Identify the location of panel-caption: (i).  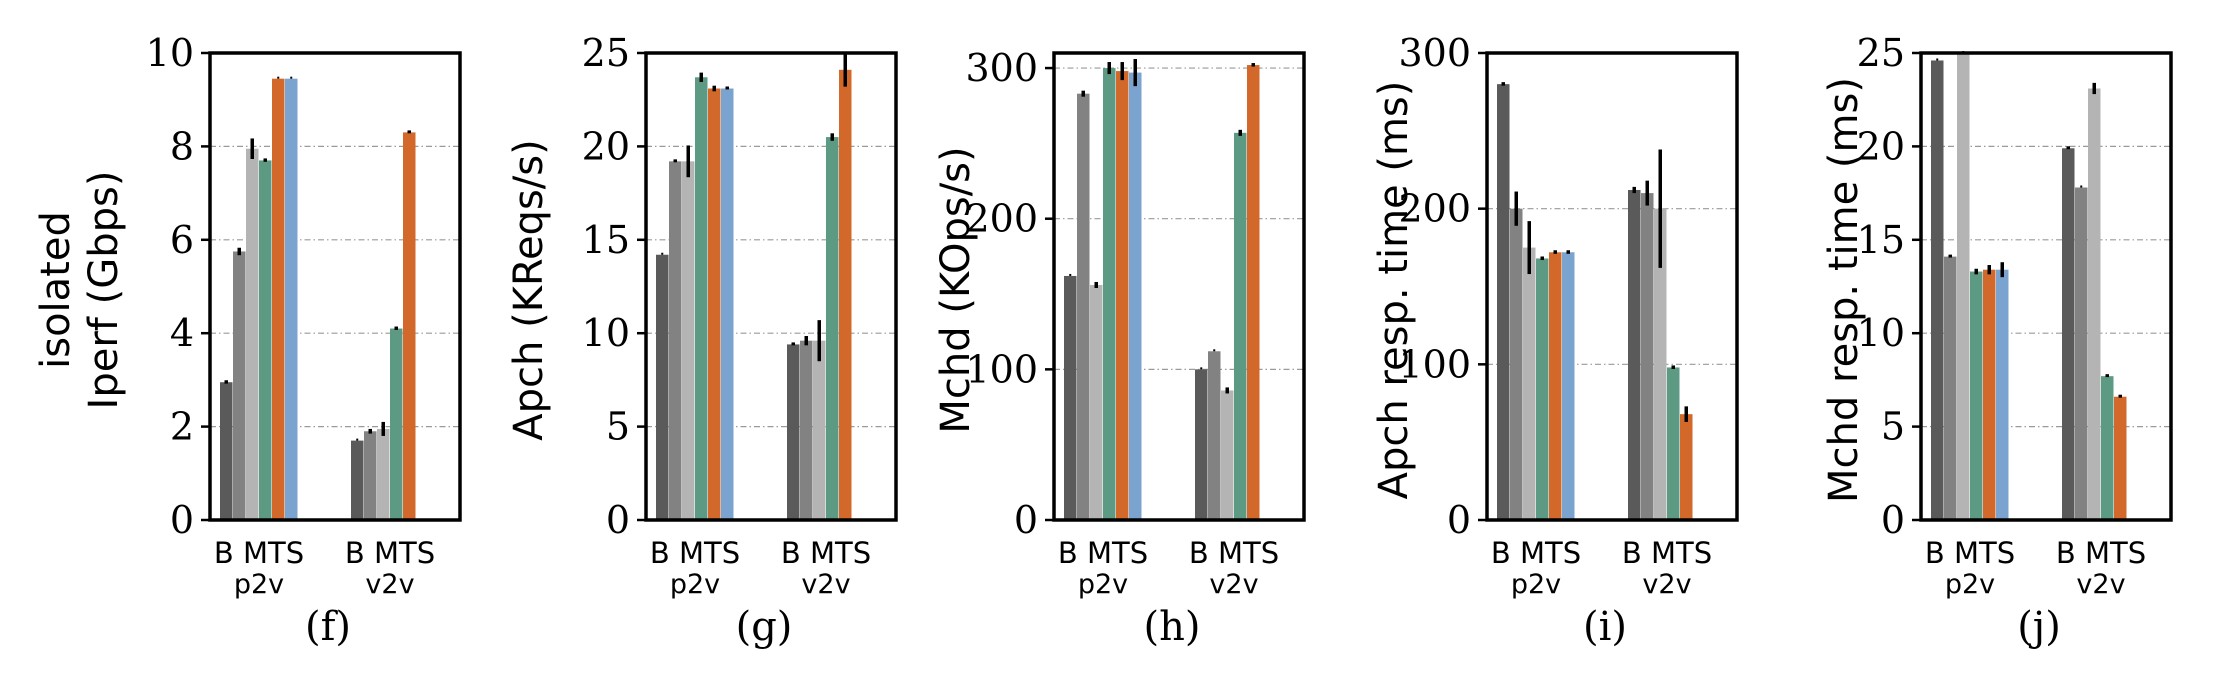
(1605, 627).